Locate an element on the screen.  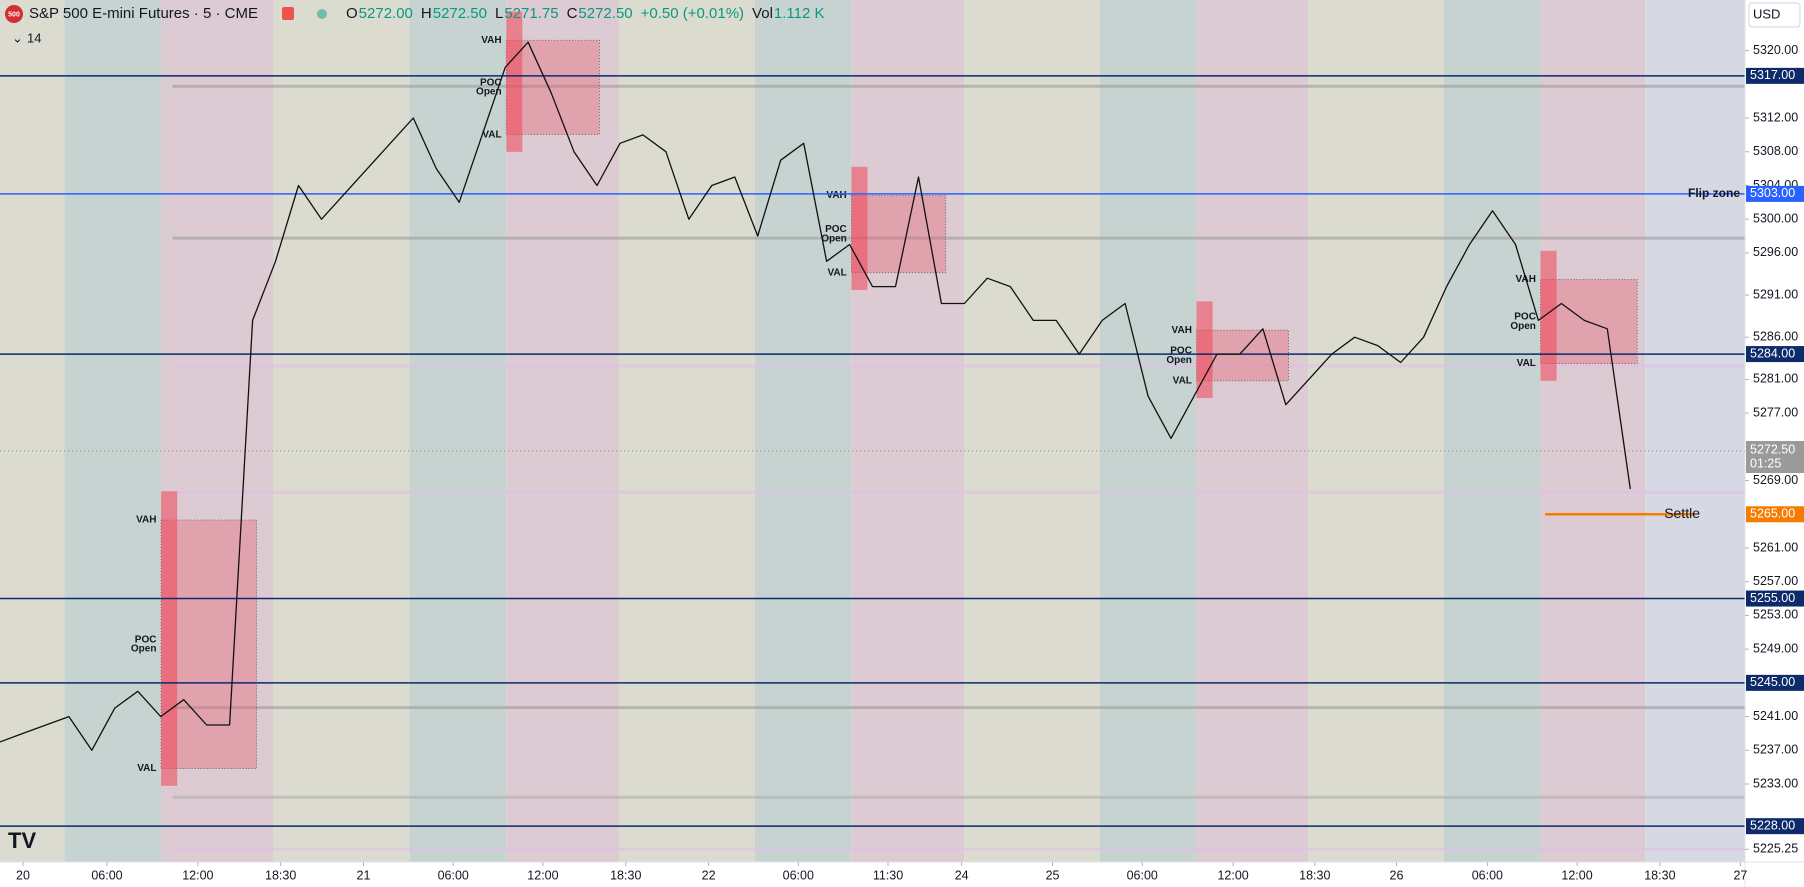
ohlc-value: 1.112 K is located at coordinates (799, 13).